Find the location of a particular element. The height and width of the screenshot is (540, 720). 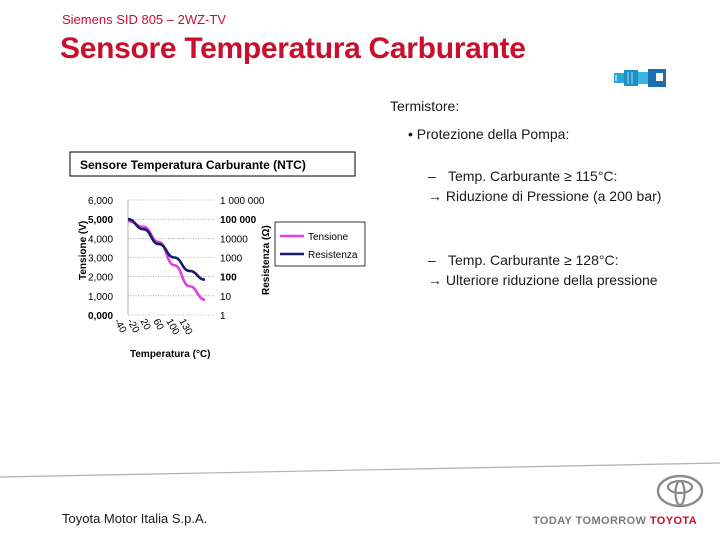

y-axis-right-label: Resistenza (Ω) is located at coordinates (266, 260).